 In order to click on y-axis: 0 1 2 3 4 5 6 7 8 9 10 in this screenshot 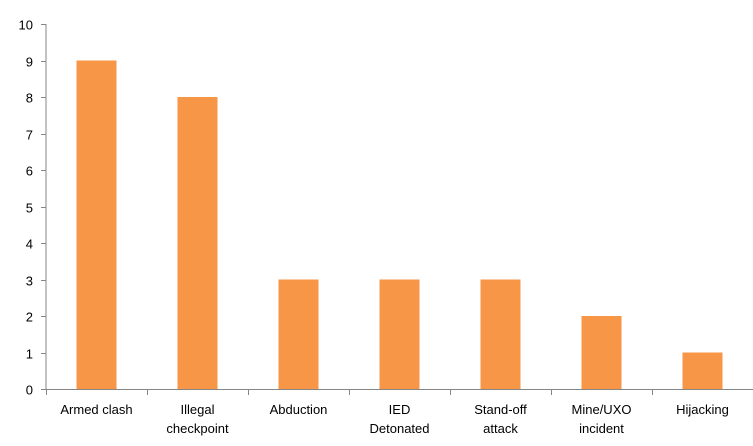, I will do `click(33, 208)`.